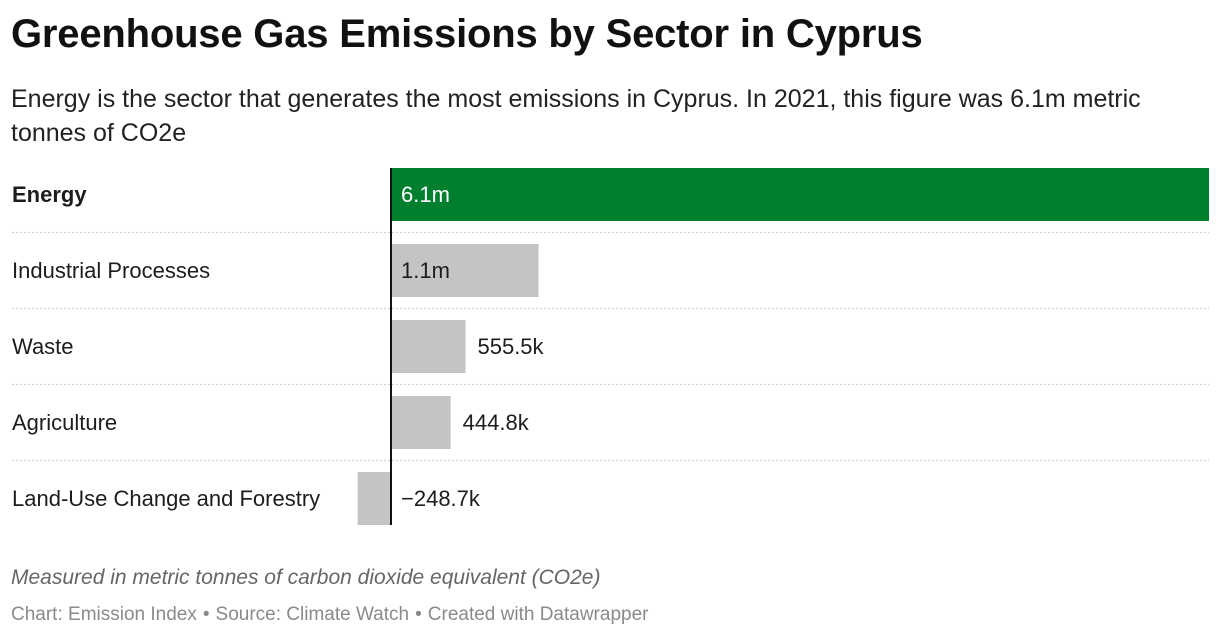 The width and height of the screenshot is (1220, 640). I want to click on value-label: −248.7k, so click(441, 498).